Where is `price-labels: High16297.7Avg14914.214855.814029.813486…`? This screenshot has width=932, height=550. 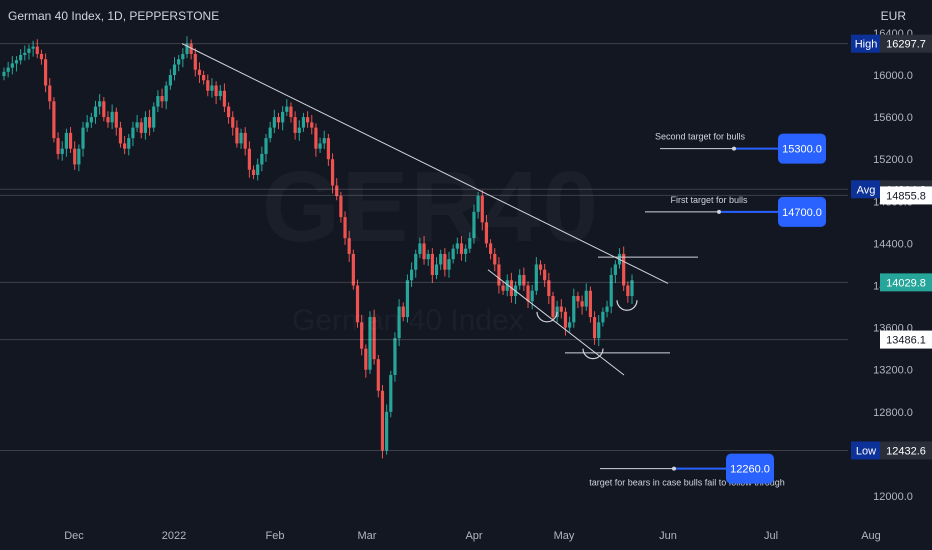 price-labels: High16297.7Avg14914.214855.814029.813486… is located at coordinates (891, 247).